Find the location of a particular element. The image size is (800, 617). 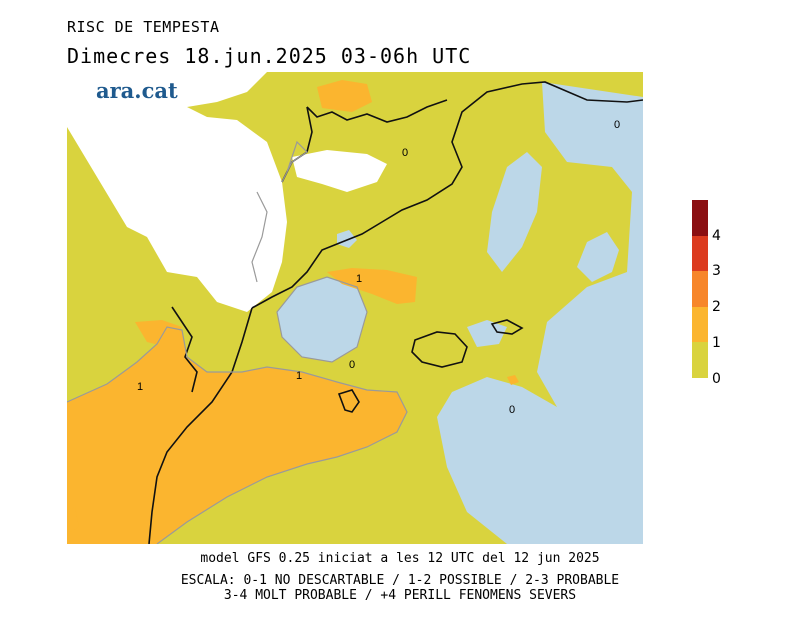

legend-label-1: 1 is located at coordinates (716, 343).